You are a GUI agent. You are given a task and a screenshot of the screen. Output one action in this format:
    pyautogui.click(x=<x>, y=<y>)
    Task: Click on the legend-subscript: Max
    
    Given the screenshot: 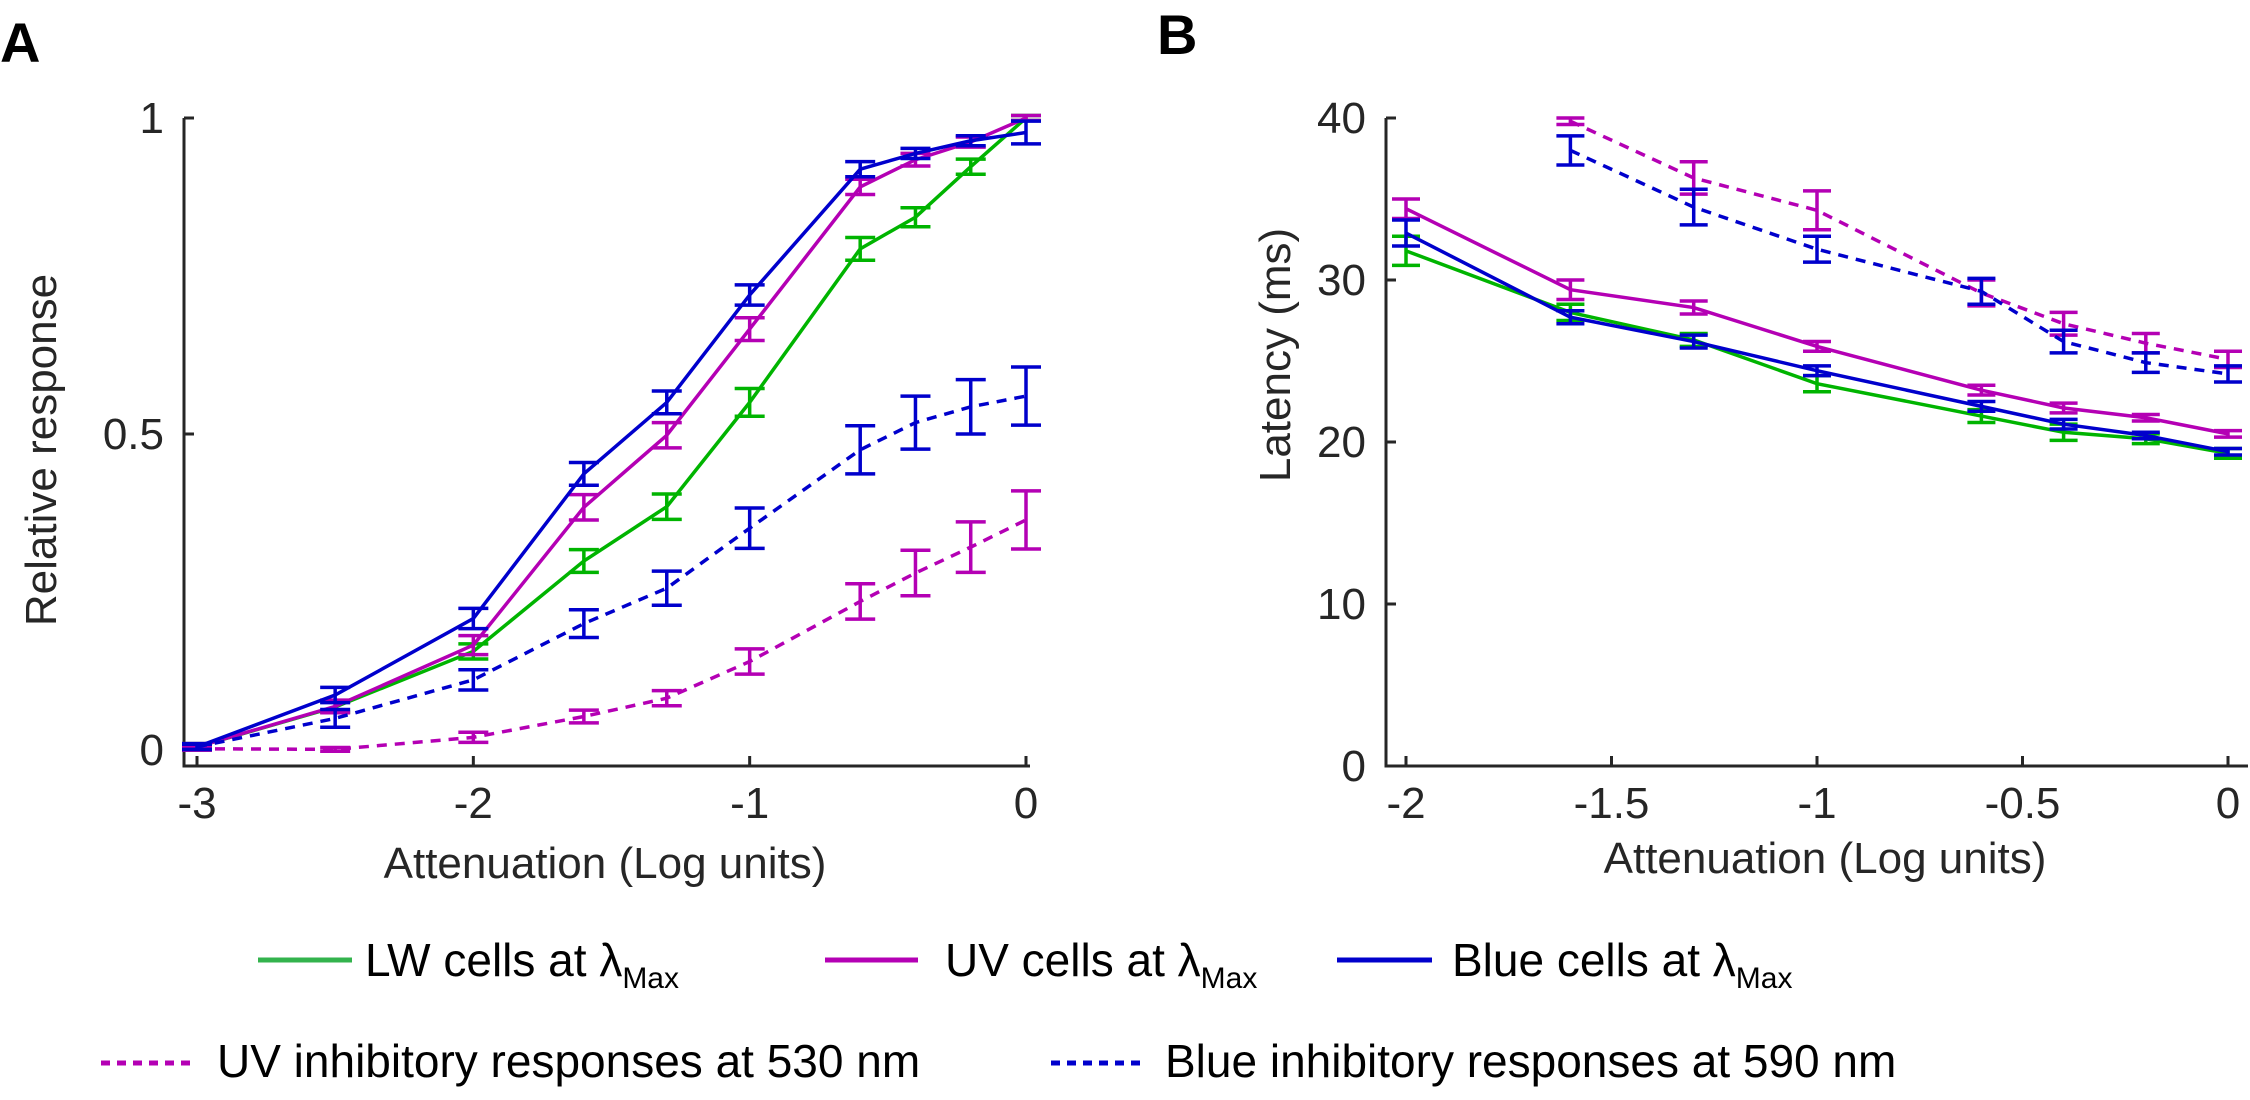 What is the action you would take?
    pyautogui.click(x=1764, y=978)
    